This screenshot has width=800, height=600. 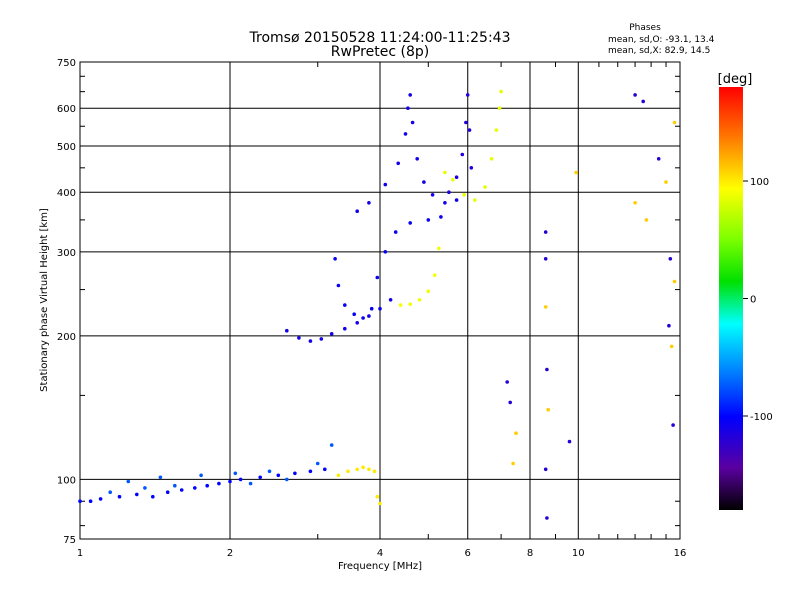 What do you see at coordinates (69, 540) in the screenshot?
I see `y-tick-label: 75` at bounding box center [69, 540].